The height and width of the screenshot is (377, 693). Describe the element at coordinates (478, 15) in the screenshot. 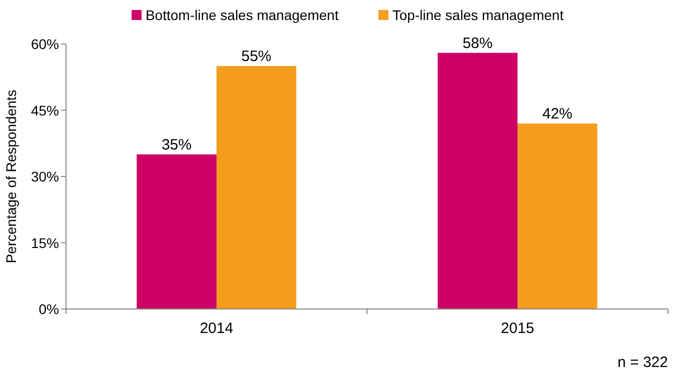

I see `legend-label: Top-line sales management` at that location.